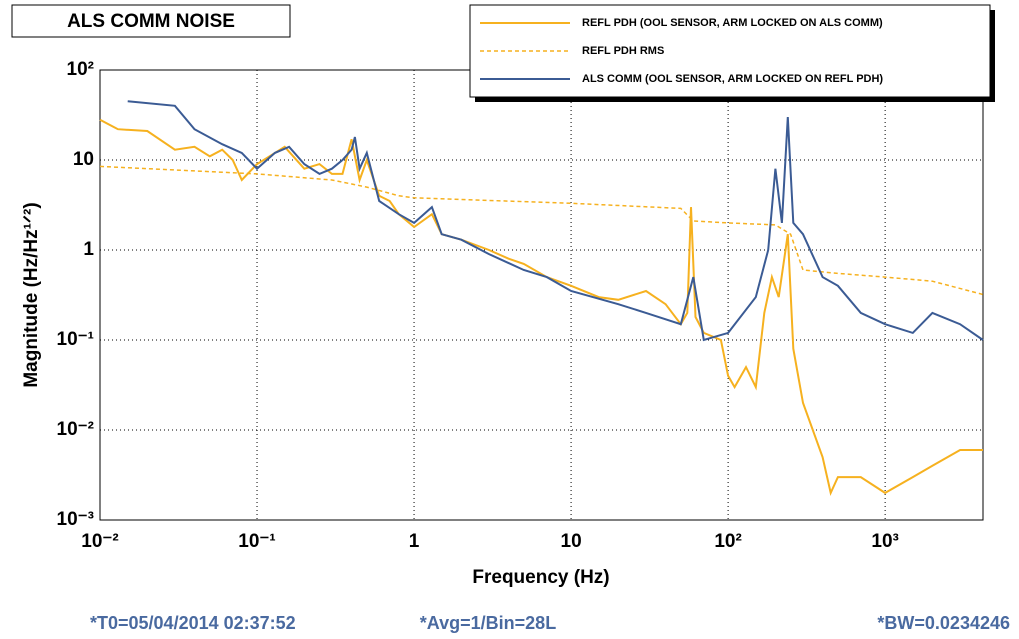  I want to click on chart-title: ALS COMM NOISE, so click(151, 21).